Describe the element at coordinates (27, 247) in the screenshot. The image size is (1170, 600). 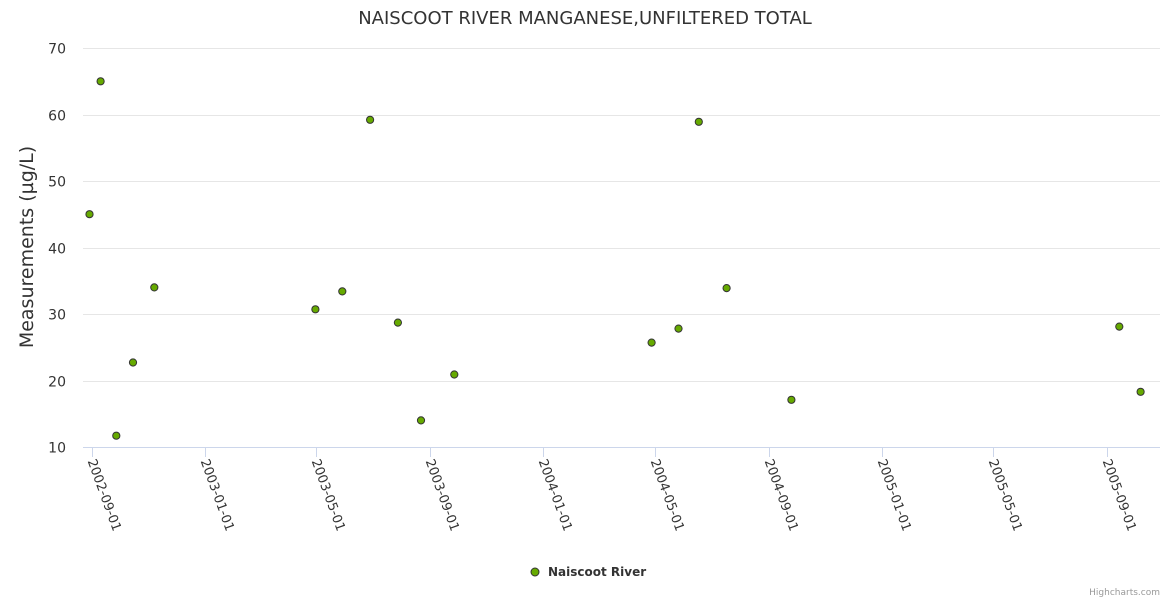
I see `y-axis-label: Measurements (µg/L)` at that location.